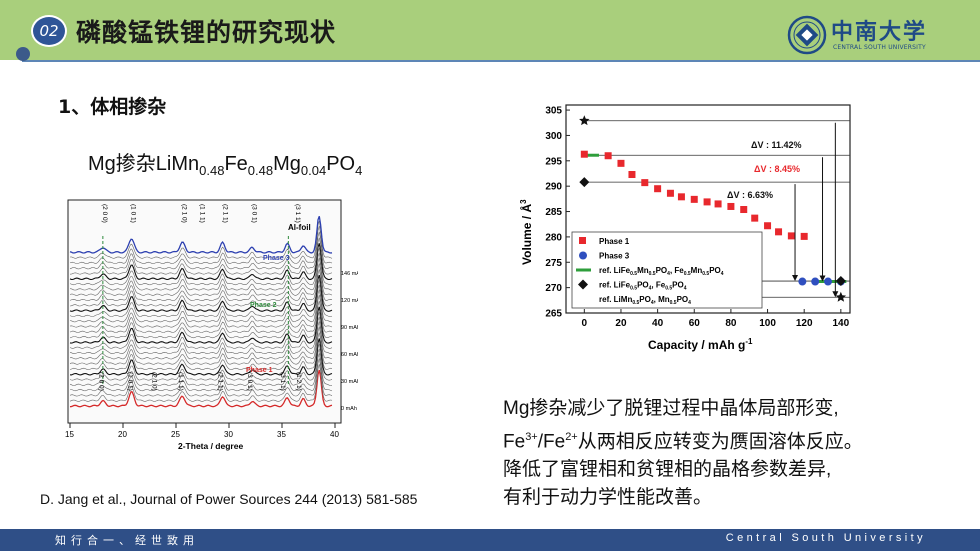  What do you see at coordinates (206, 32) in the screenshot?
I see `page-title: 磷酸锰铁锂的研究现状` at bounding box center [206, 32].